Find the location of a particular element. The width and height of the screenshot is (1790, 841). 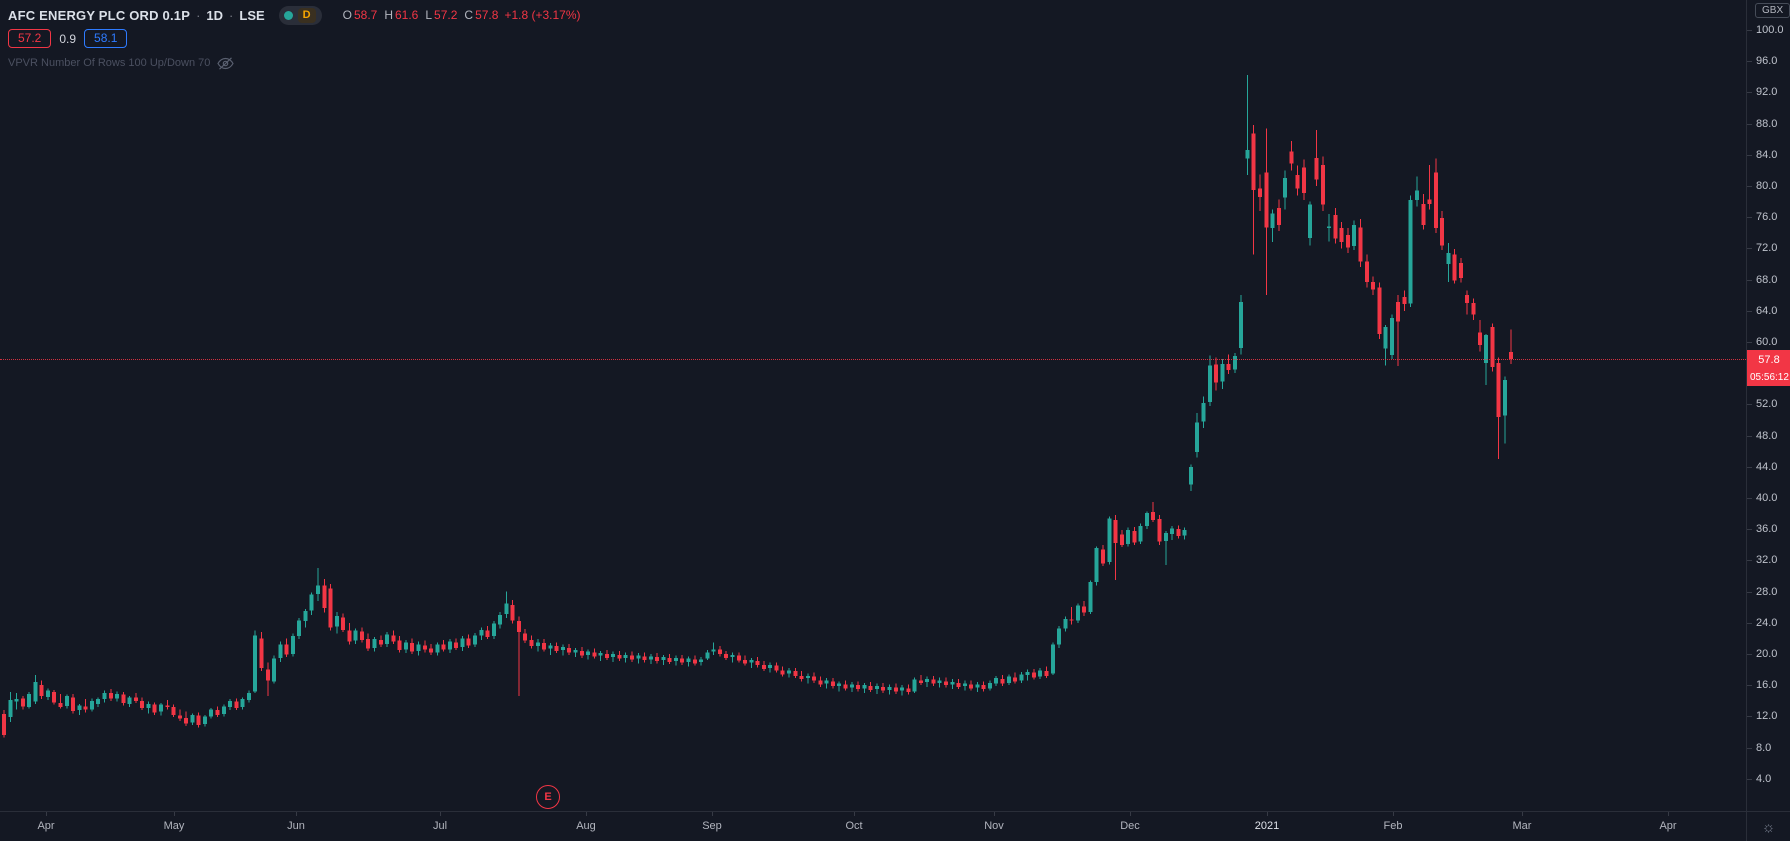

bid-button: 57.2 is located at coordinates (30, 38).